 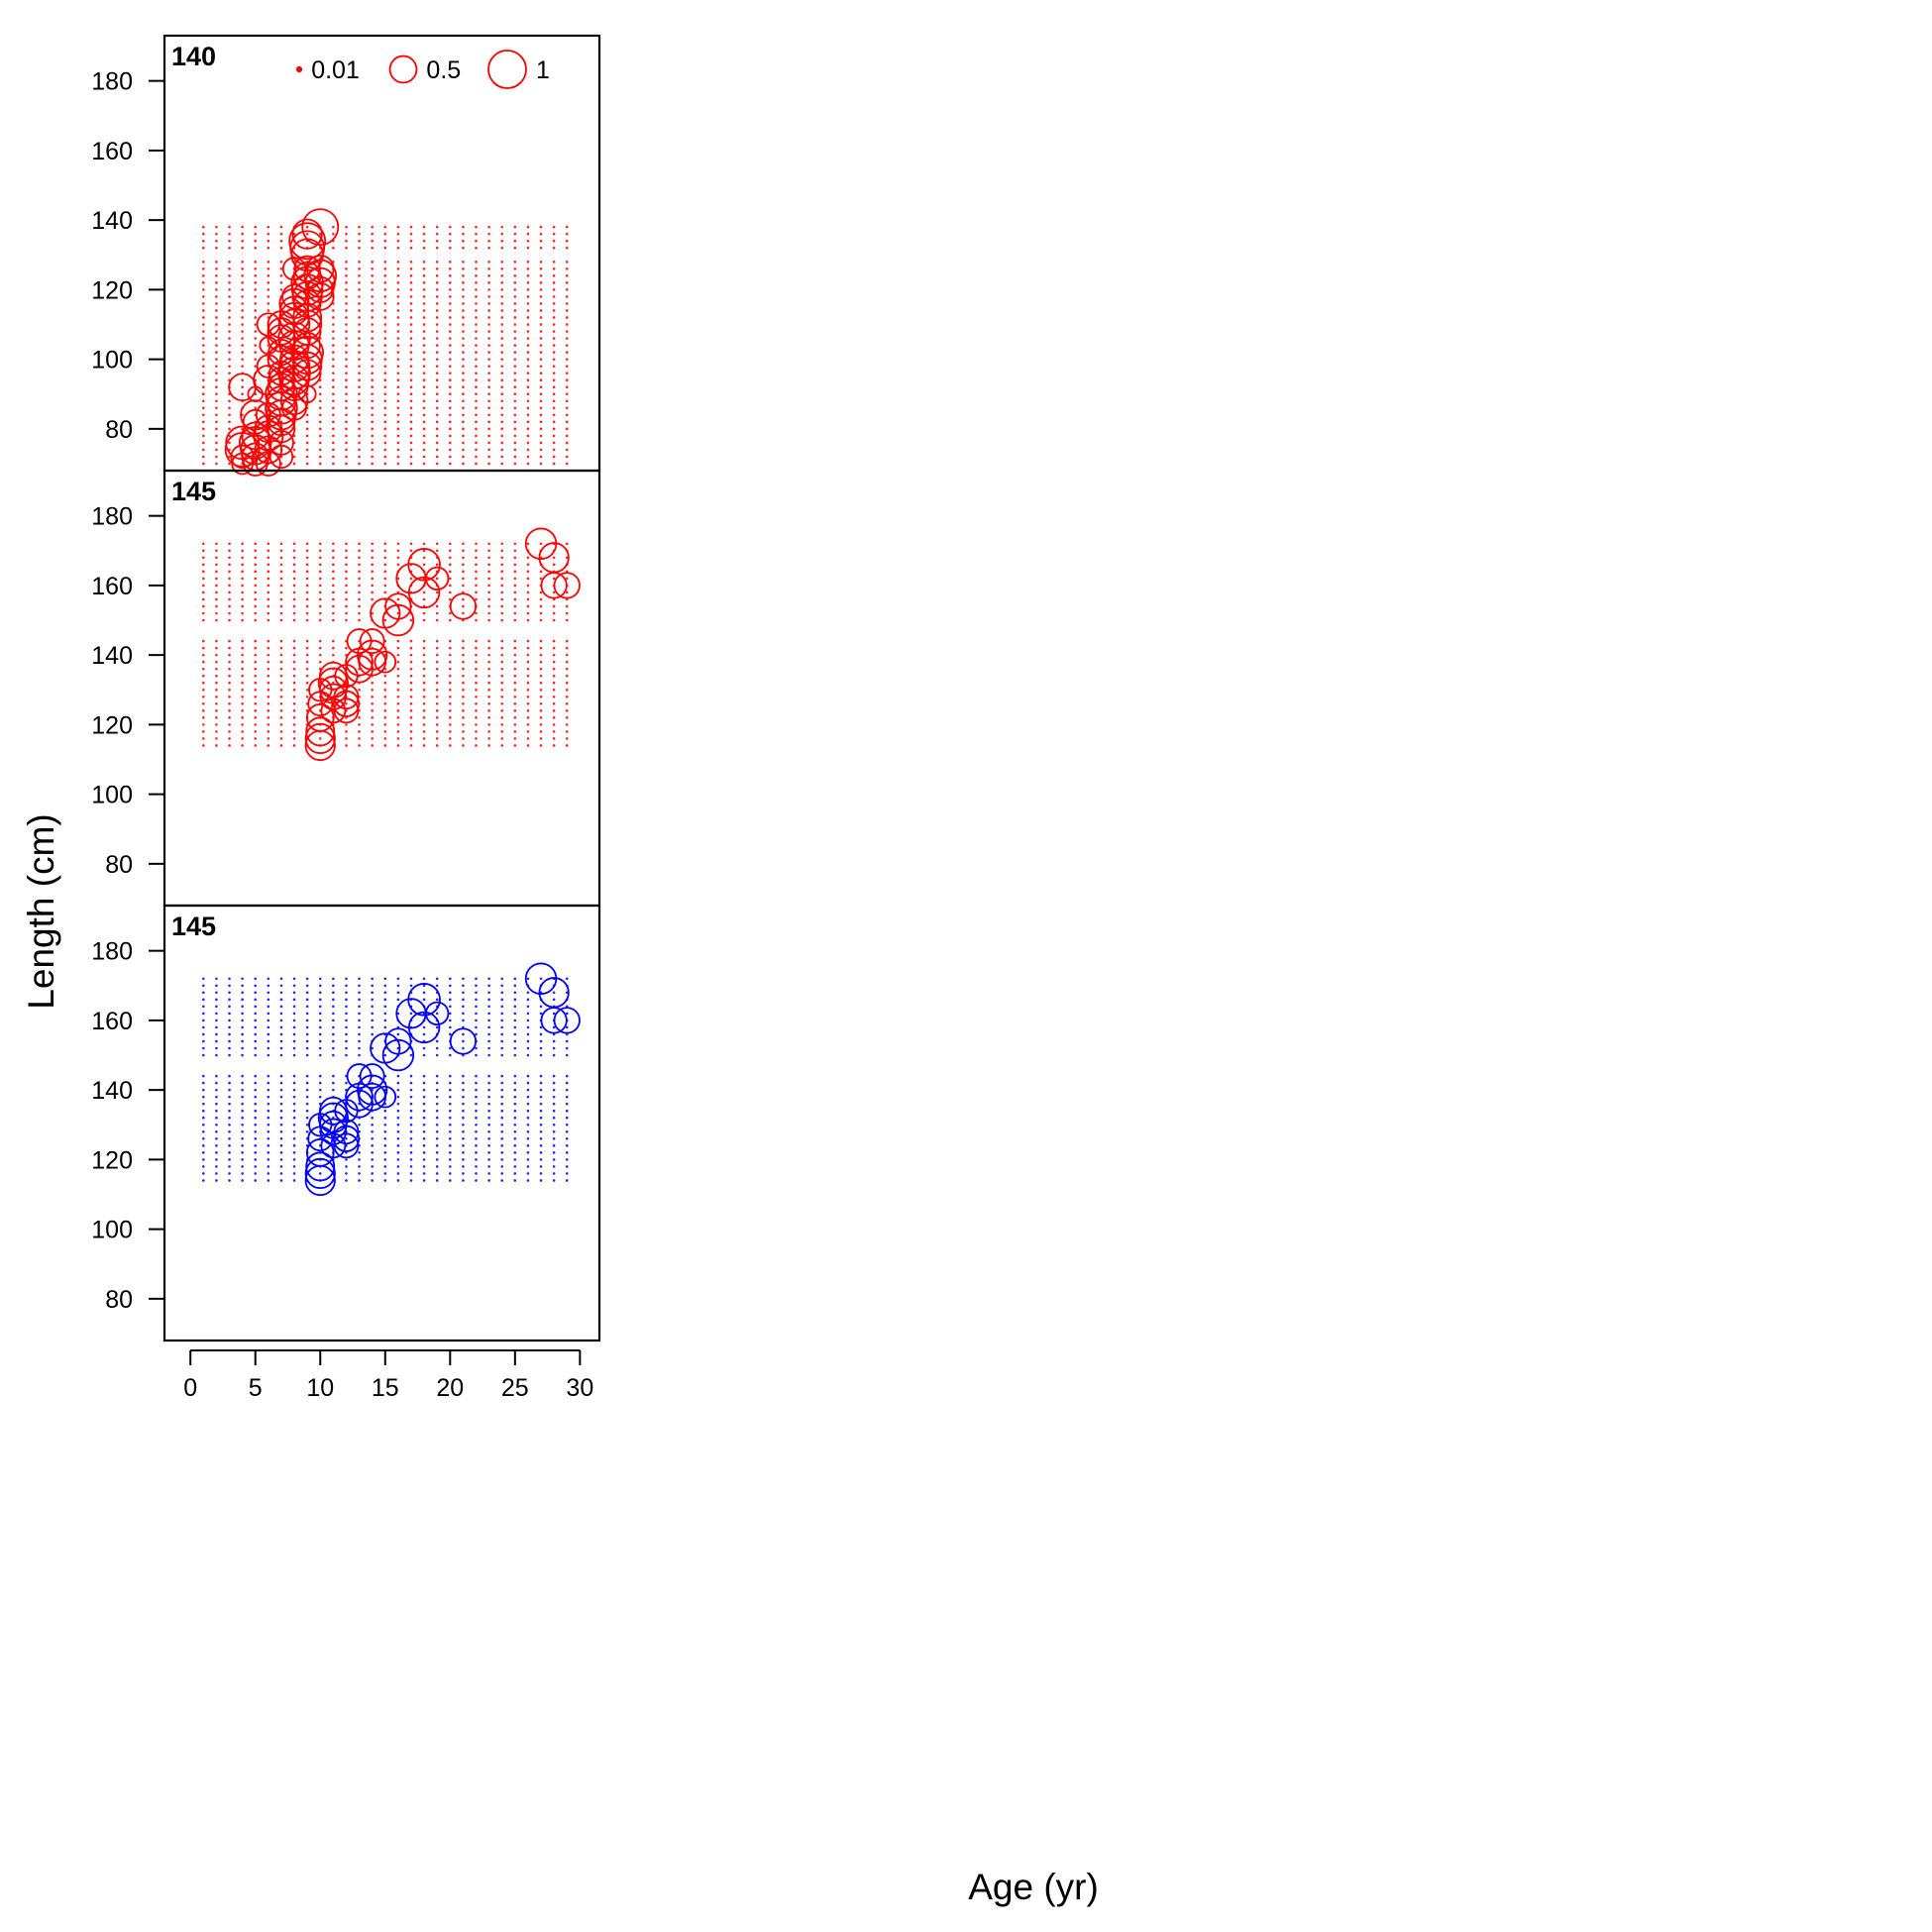 What do you see at coordinates (515, 1388) in the screenshot?
I see `x-tick-label: 25` at bounding box center [515, 1388].